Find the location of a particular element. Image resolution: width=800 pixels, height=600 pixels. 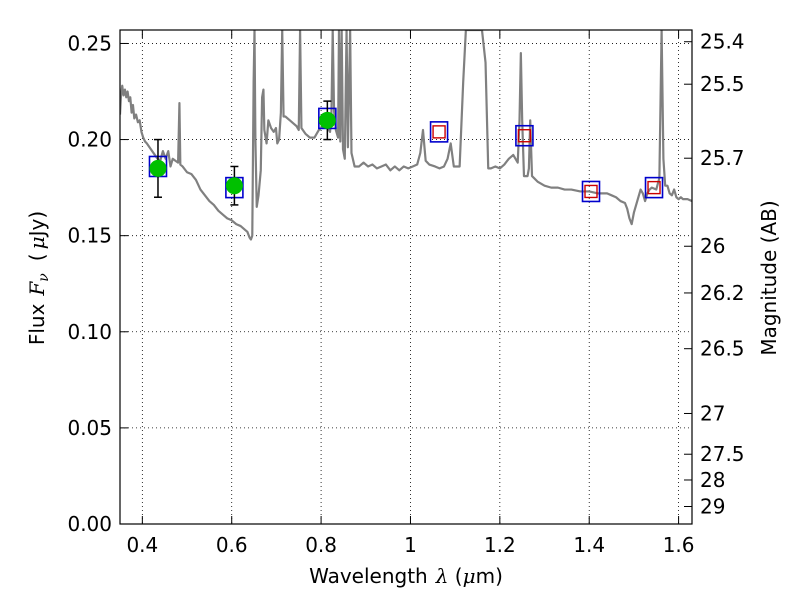

x-tick-labels: 0.4 0.6 0.8 1 1.2 1.4 1.6 is located at coordinates (410, 545).